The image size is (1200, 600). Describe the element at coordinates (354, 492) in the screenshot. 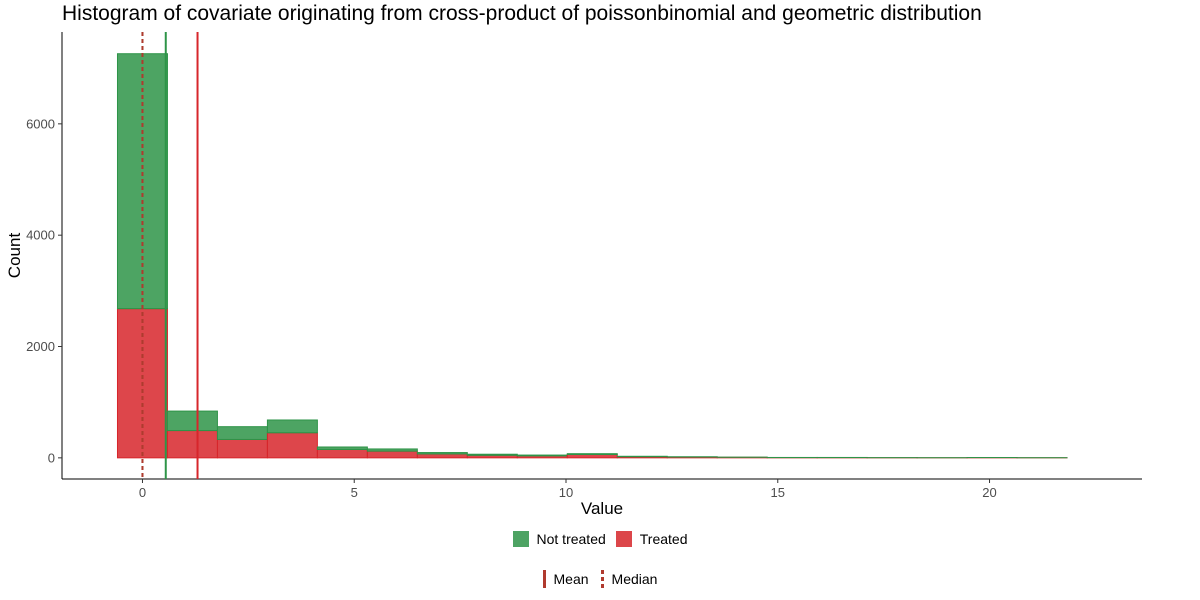

I see `x-tick-label: 5` at that location.